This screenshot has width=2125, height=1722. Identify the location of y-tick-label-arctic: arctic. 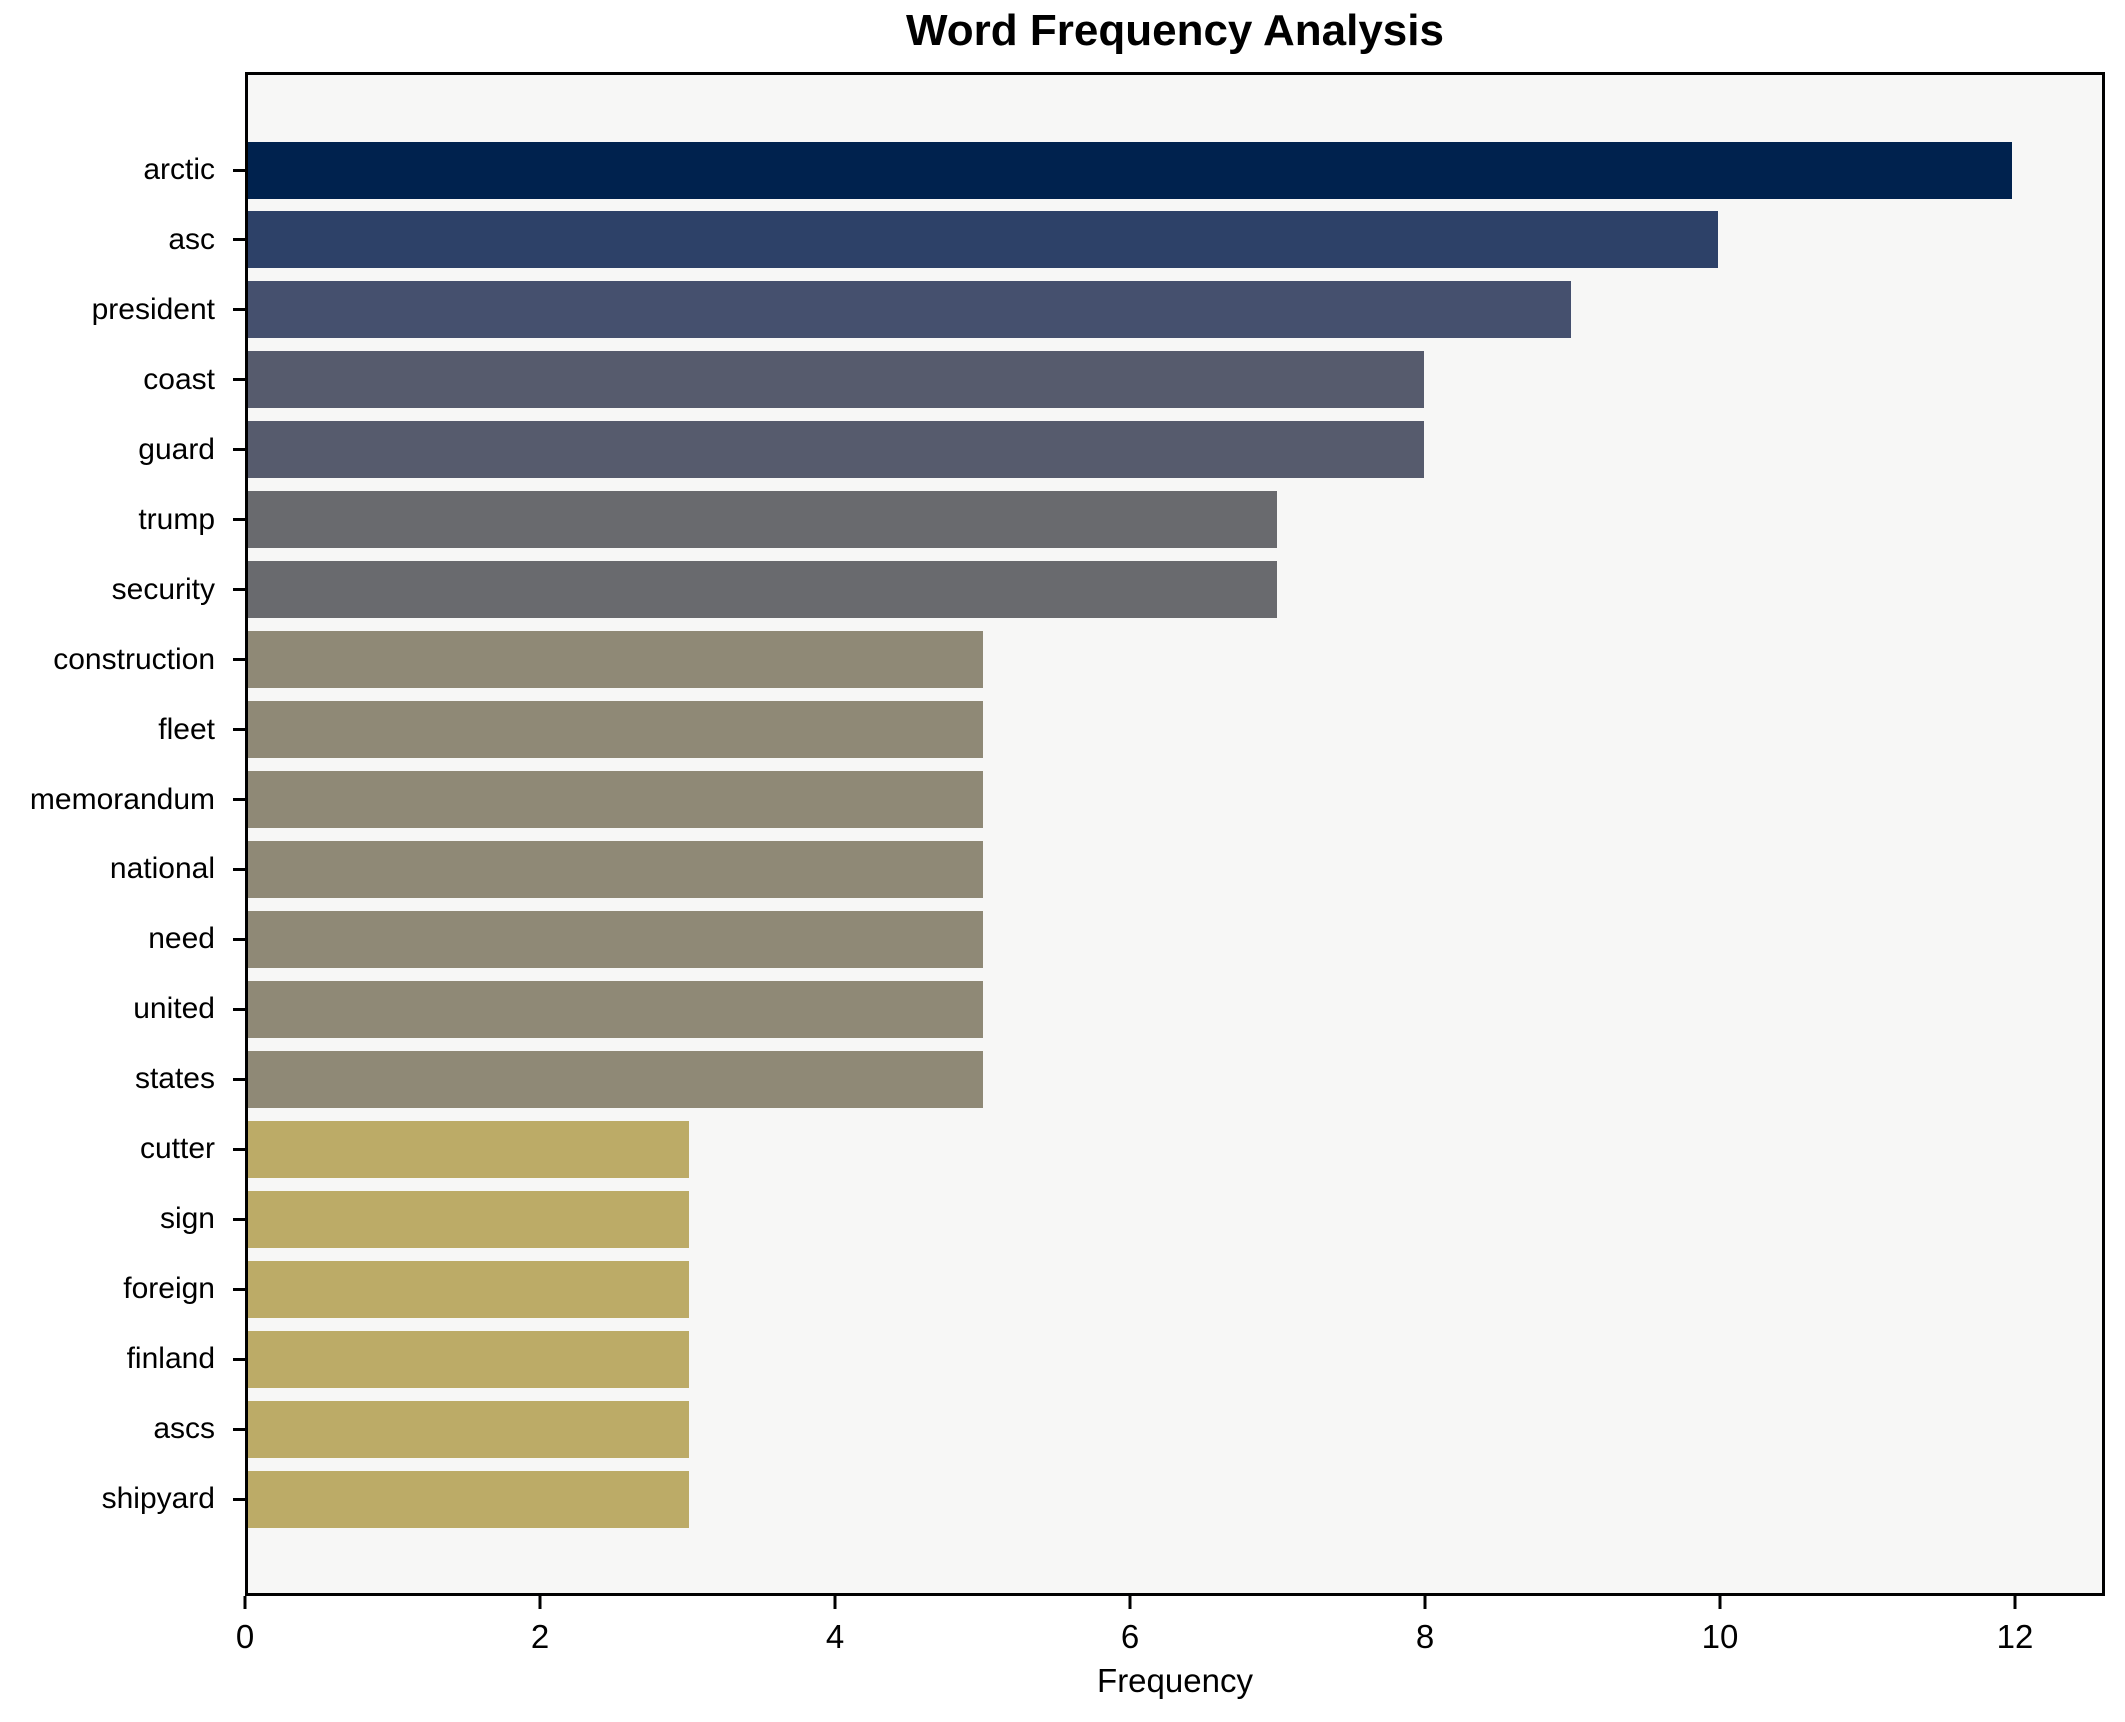
(179, 169).